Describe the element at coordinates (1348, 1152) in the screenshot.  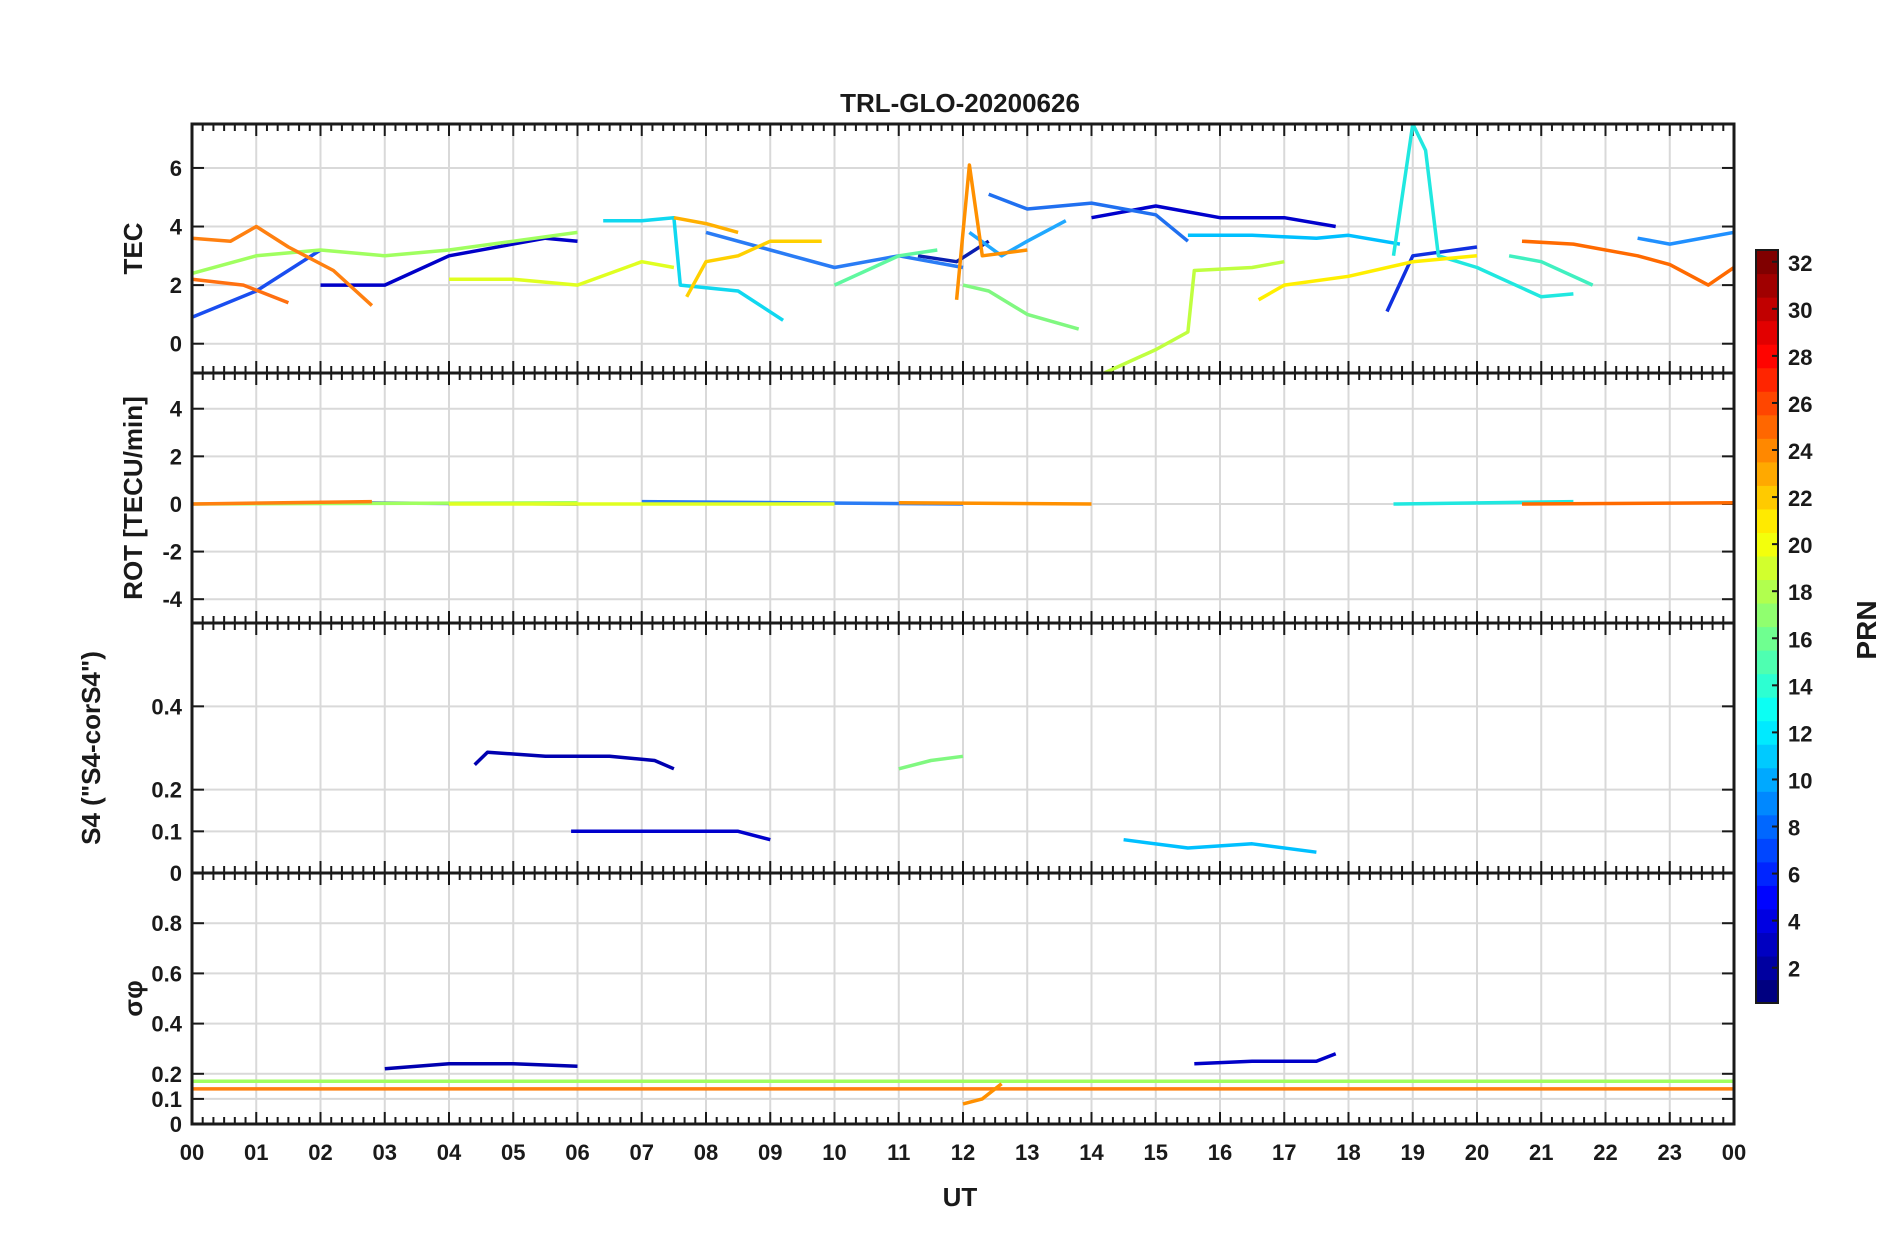
I see `x-tick-label: 18` at that location.